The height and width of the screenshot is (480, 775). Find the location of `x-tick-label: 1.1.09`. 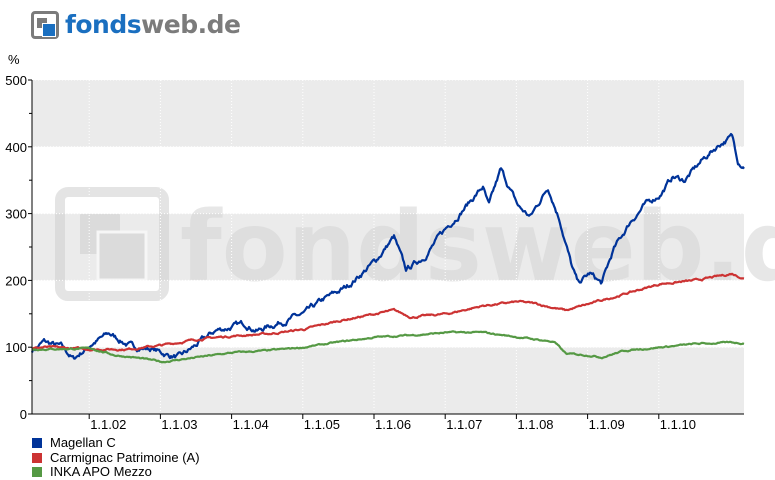

x-tick-label: 1.1.09 is located at coordinates (607, 424).